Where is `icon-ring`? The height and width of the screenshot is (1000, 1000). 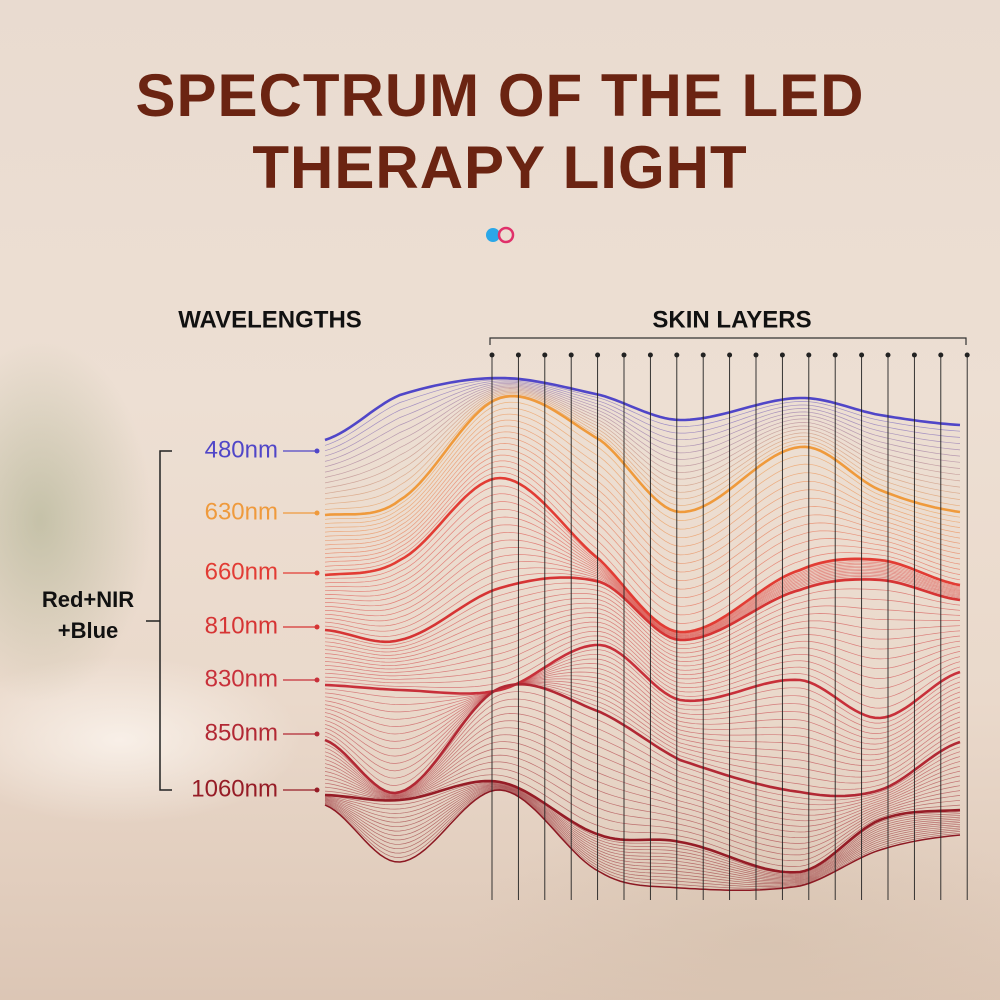
icon-ring is located at coordinates (506, 235).